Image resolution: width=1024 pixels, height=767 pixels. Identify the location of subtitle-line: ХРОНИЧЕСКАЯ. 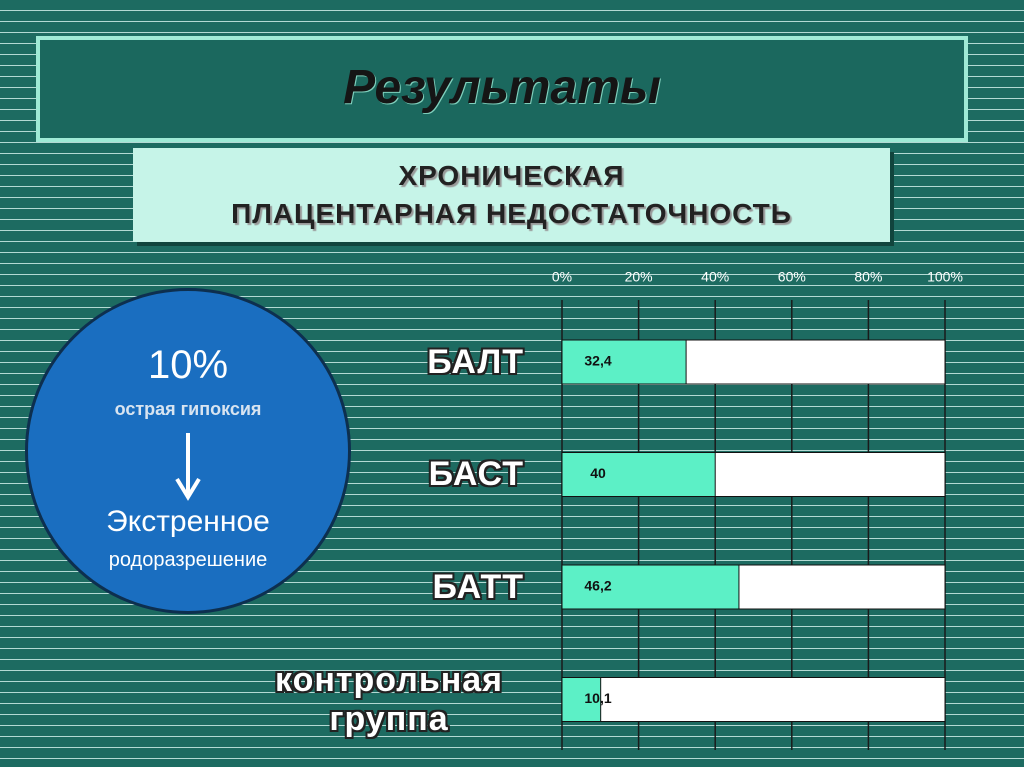
(511, 175).